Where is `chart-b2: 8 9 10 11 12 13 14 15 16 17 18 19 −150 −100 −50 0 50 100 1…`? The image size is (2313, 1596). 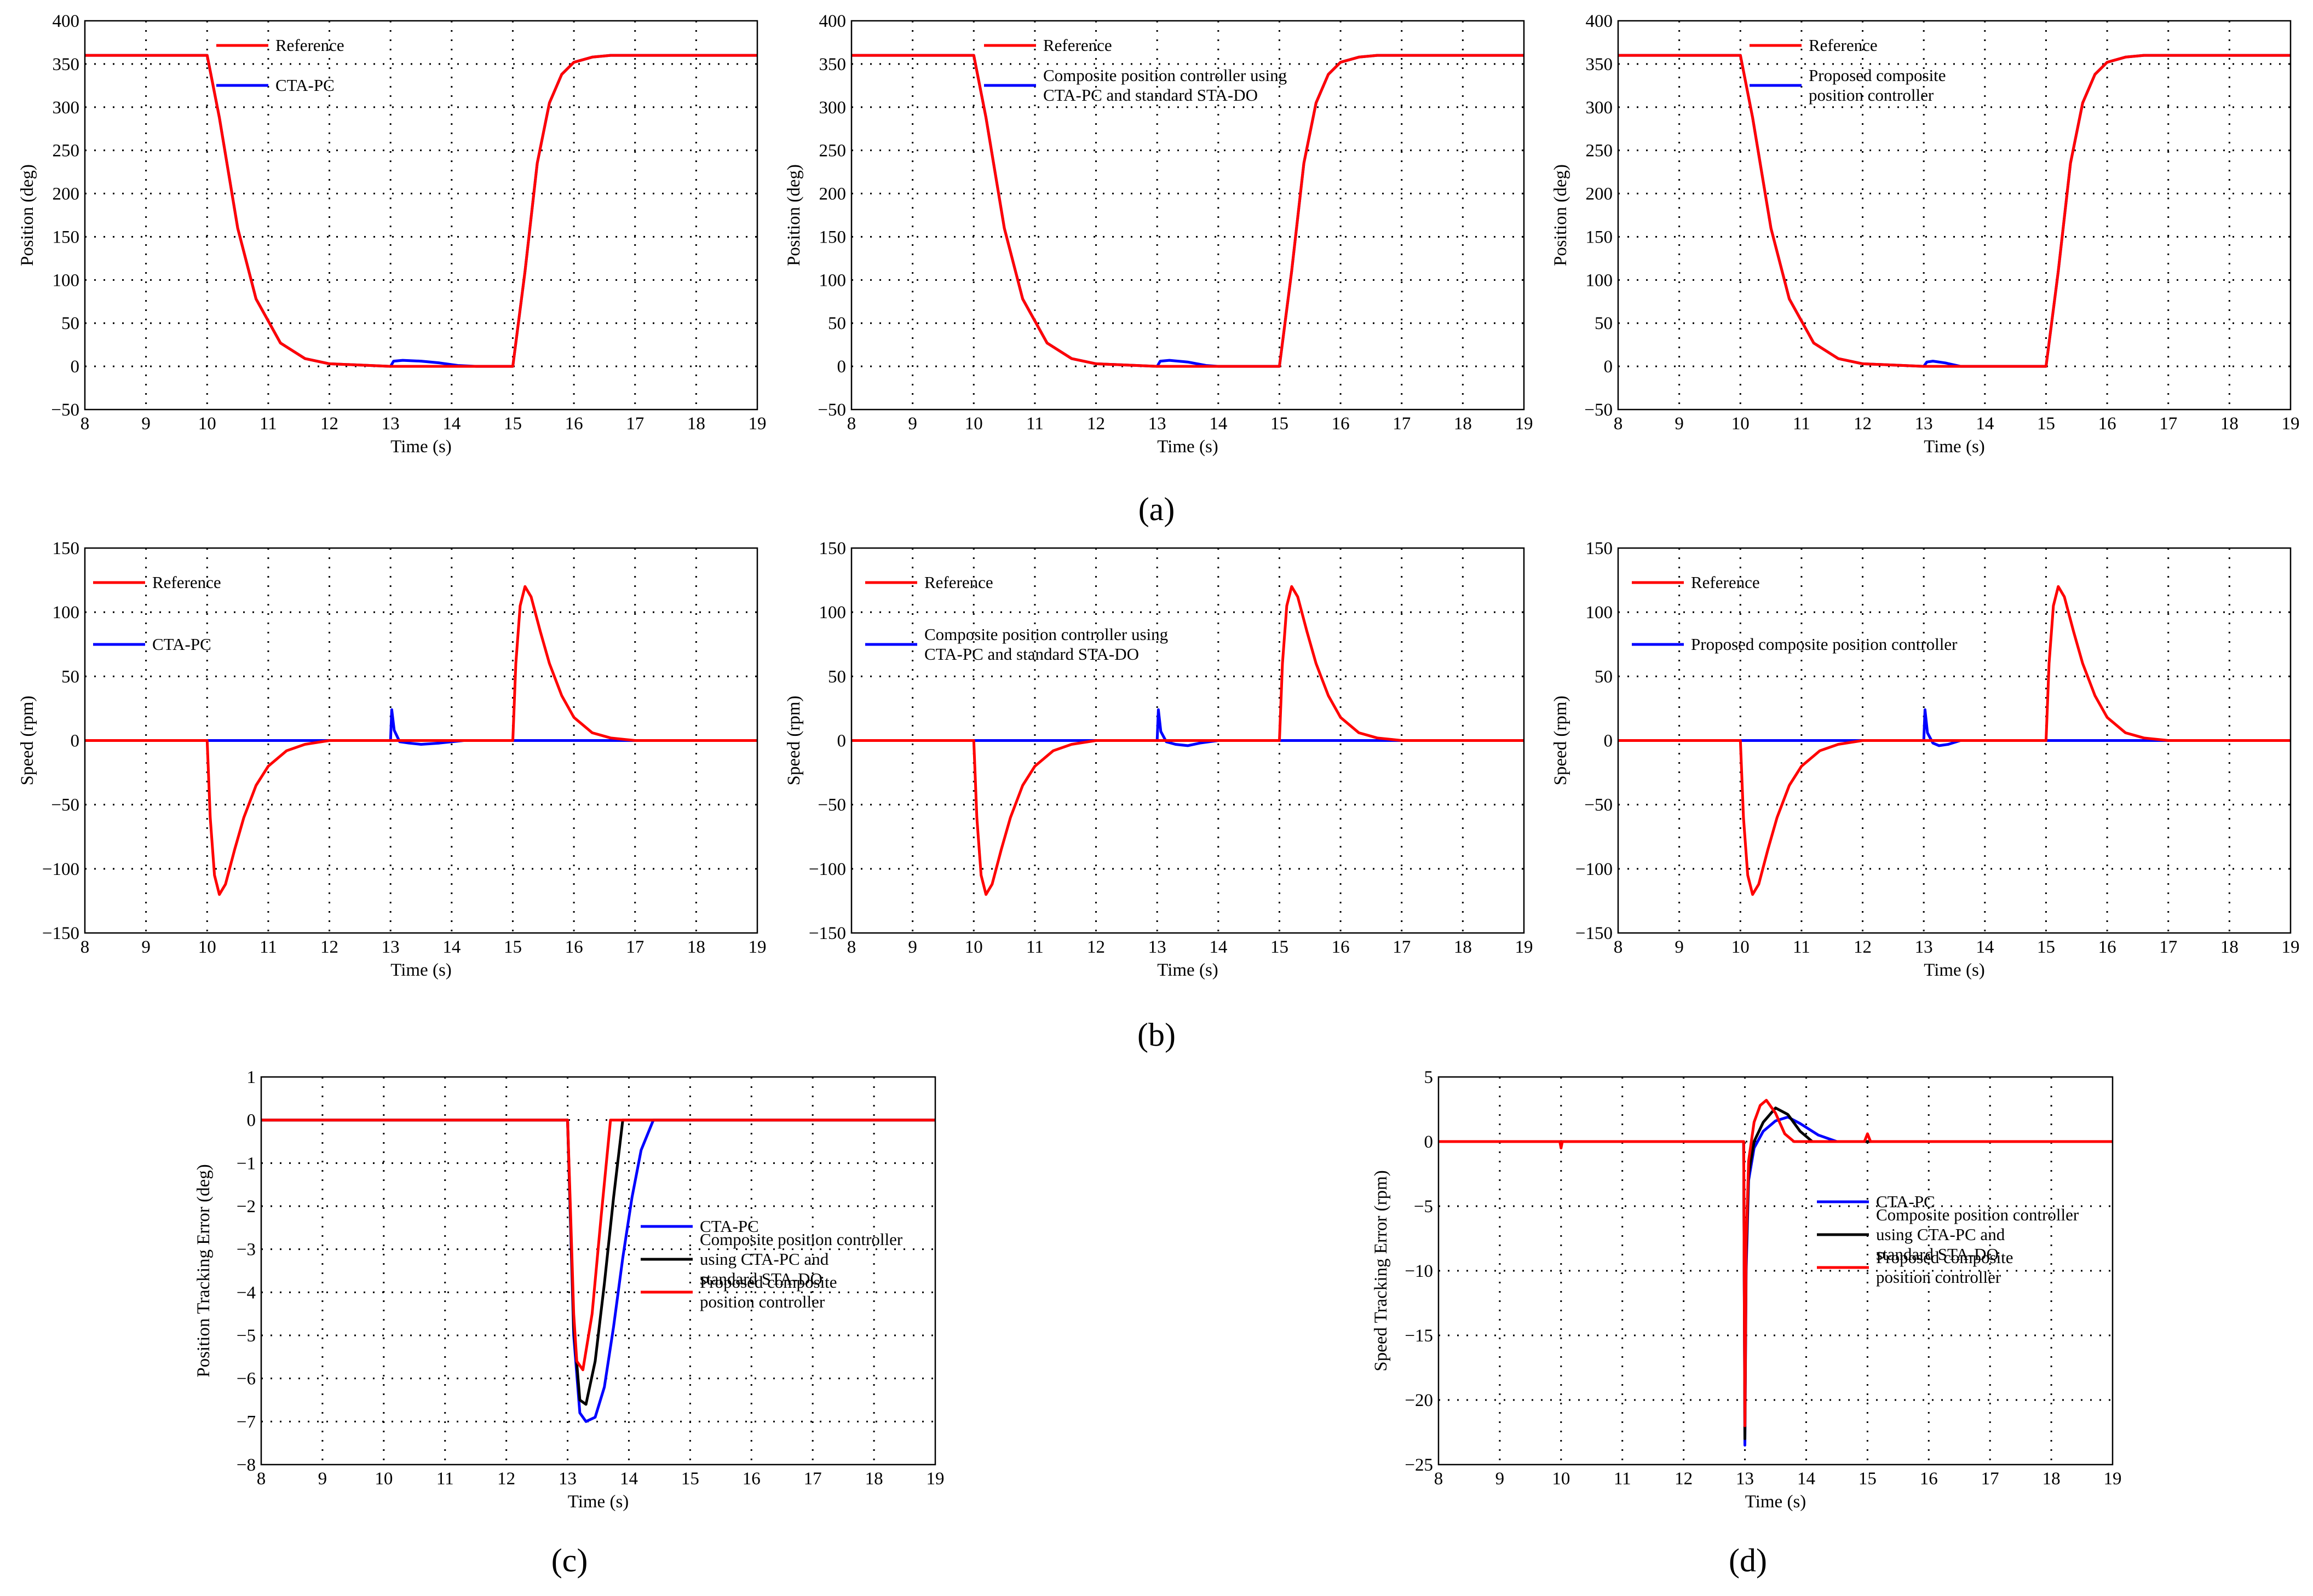 chart-b2: 8 9 10 11 12 13 14 15 16 17 18 19 −150 −100 −50 0 50 100 1… is located at coordinates (1158, 760).